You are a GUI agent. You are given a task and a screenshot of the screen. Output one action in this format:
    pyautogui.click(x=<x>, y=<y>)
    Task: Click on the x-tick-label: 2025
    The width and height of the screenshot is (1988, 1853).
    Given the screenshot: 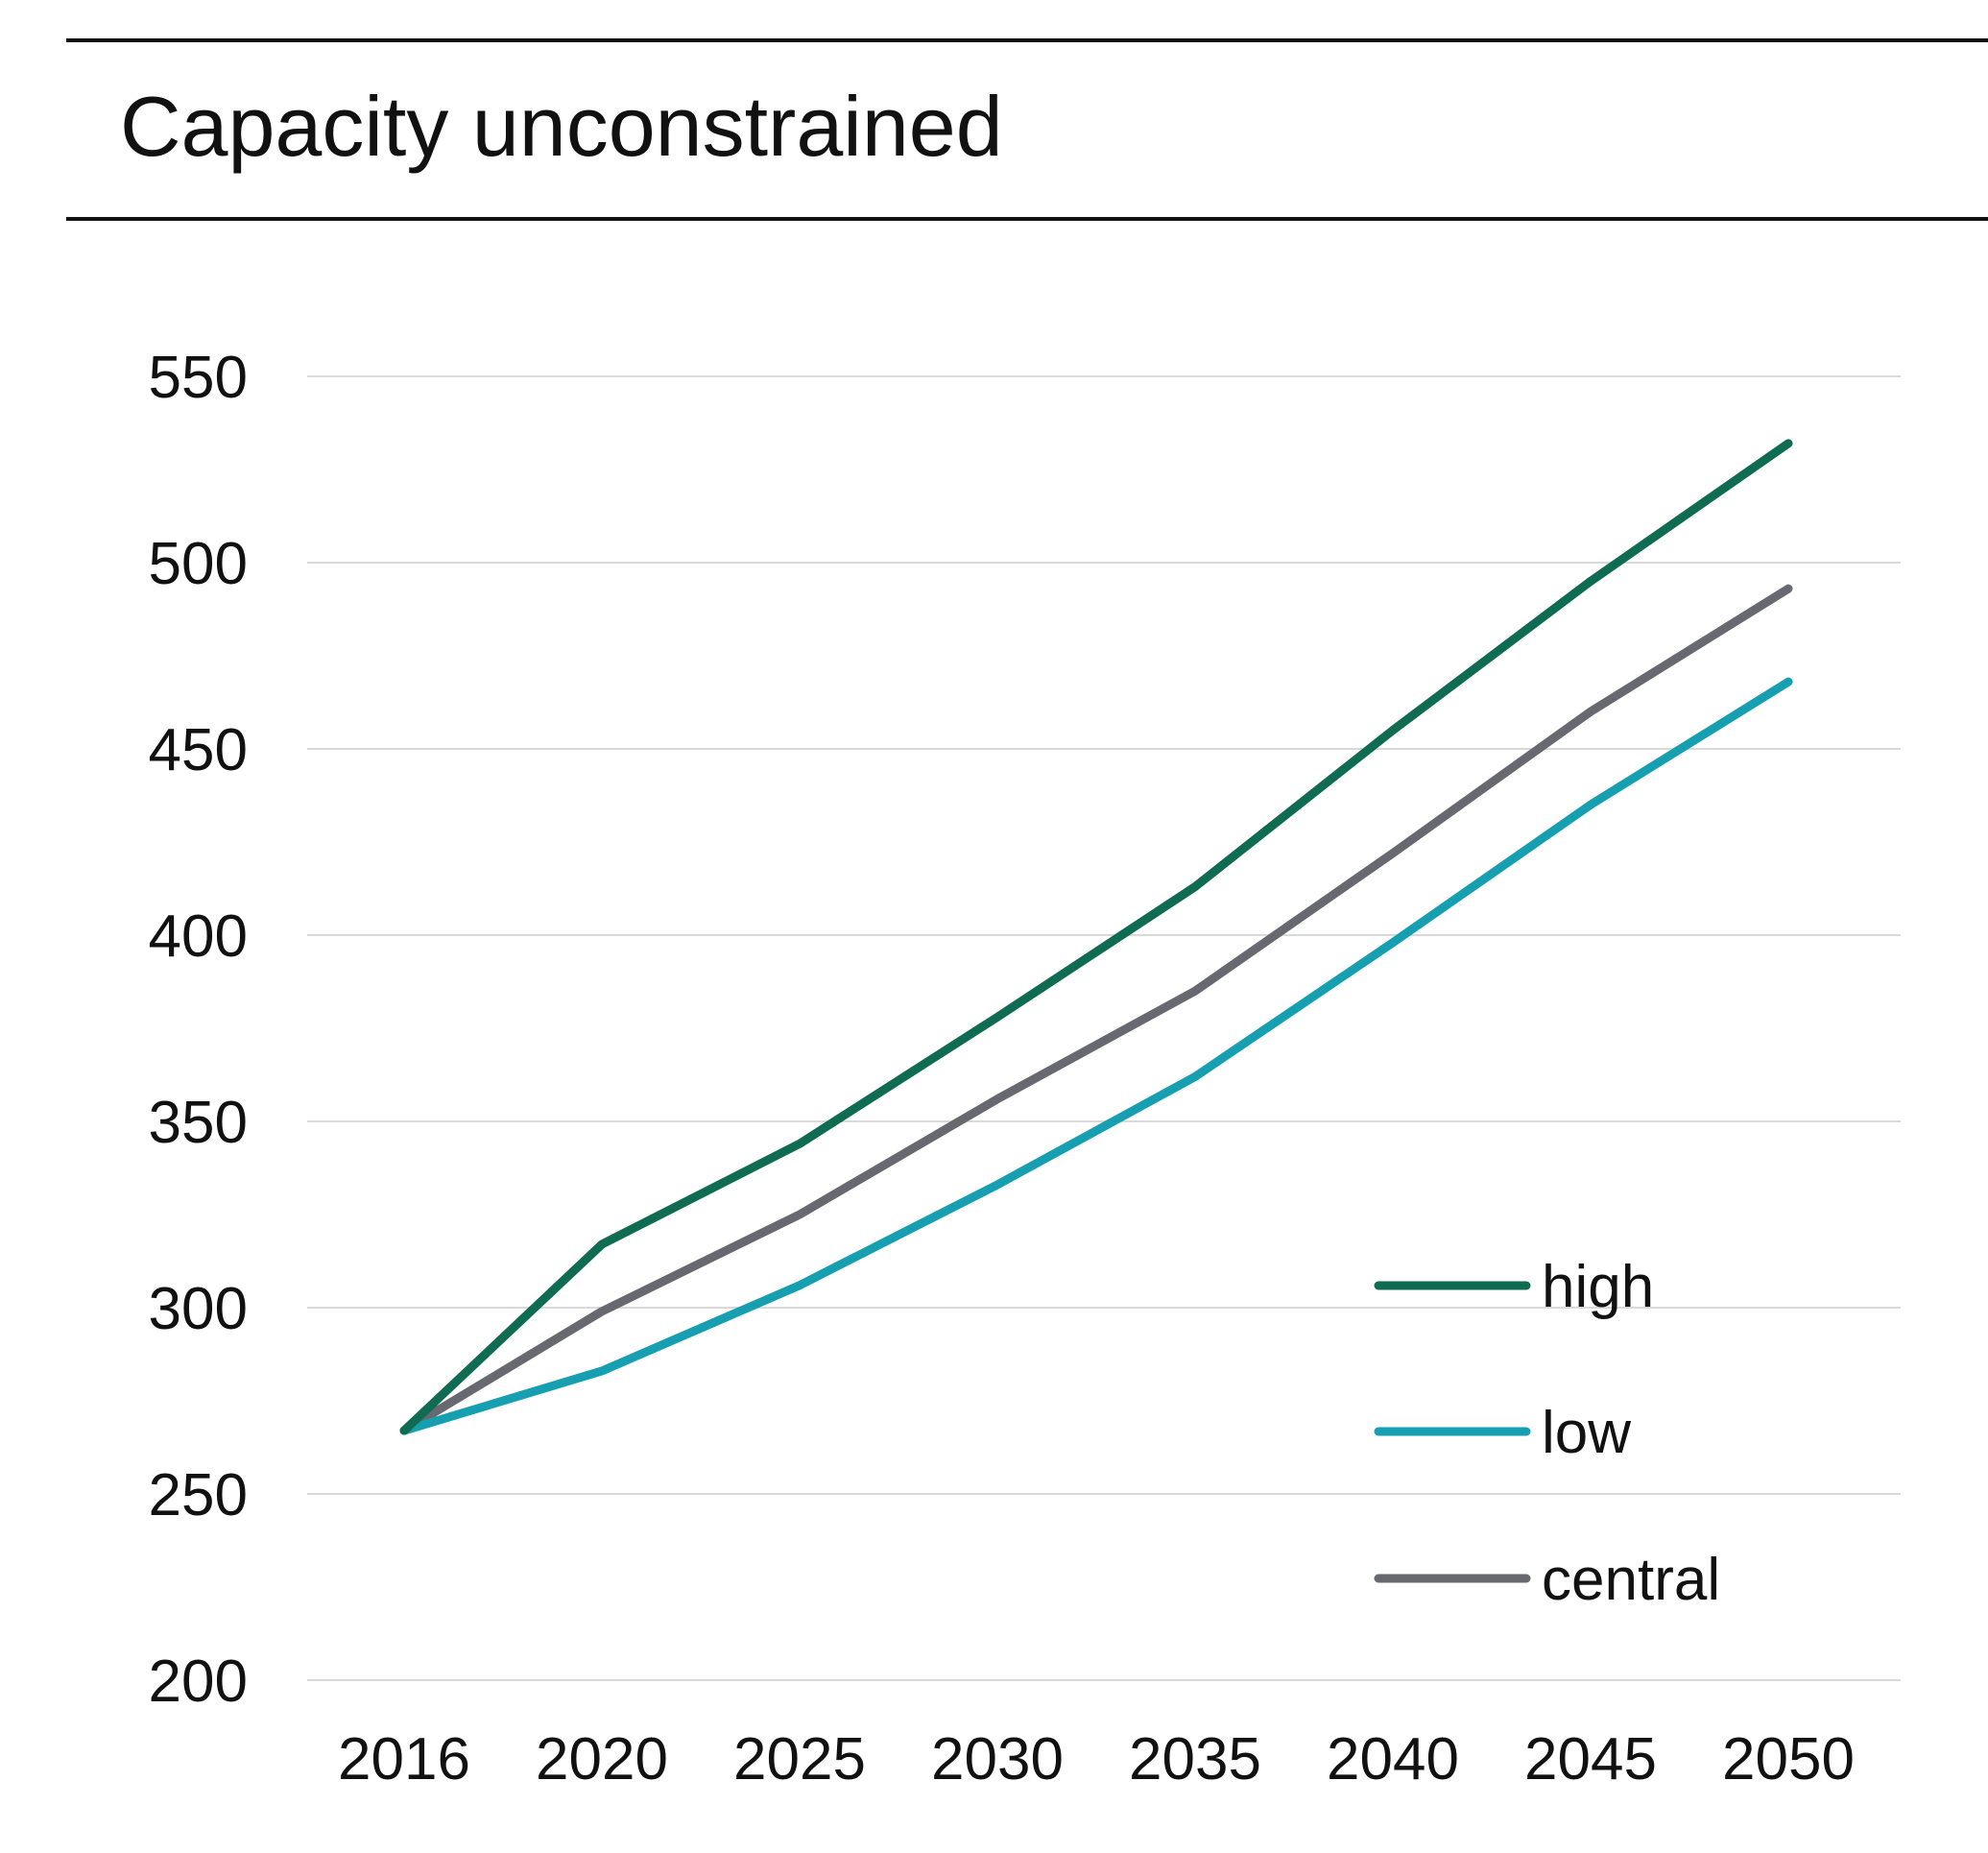 What is the action you would take?
    pyautogui.click(x=799, y=1759)
    